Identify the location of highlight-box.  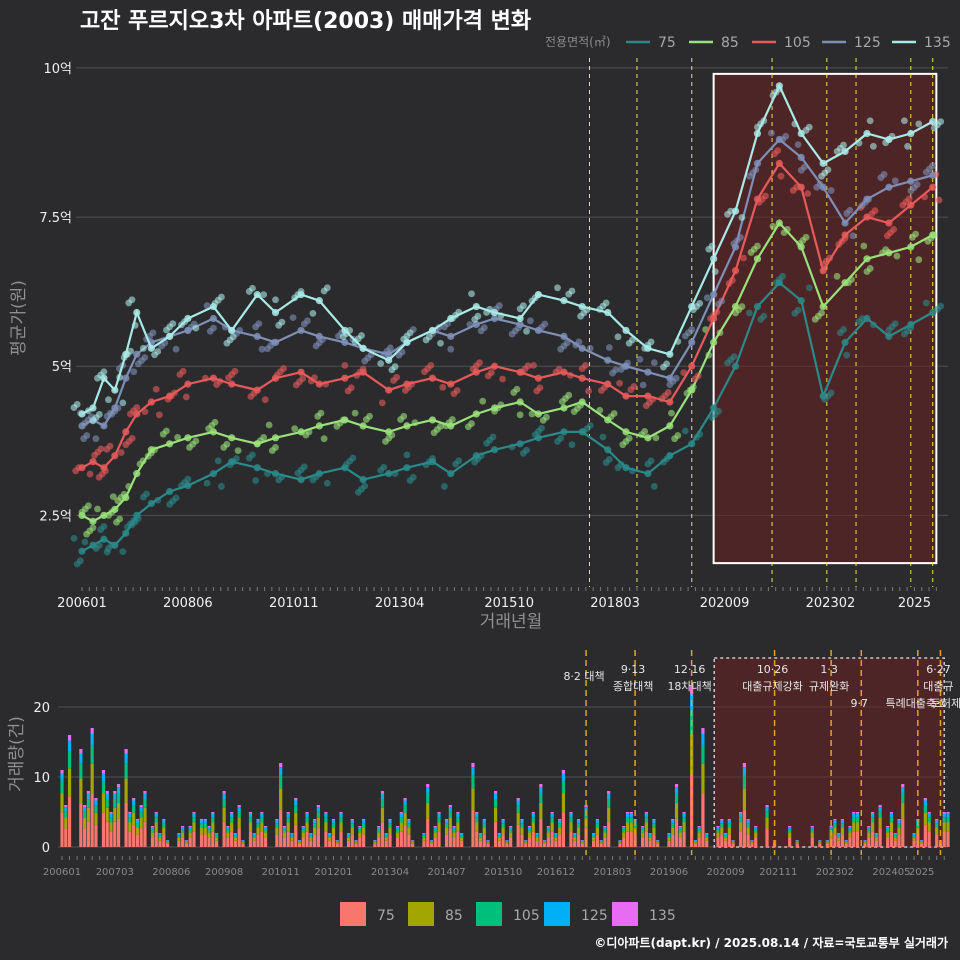
(825, 318).